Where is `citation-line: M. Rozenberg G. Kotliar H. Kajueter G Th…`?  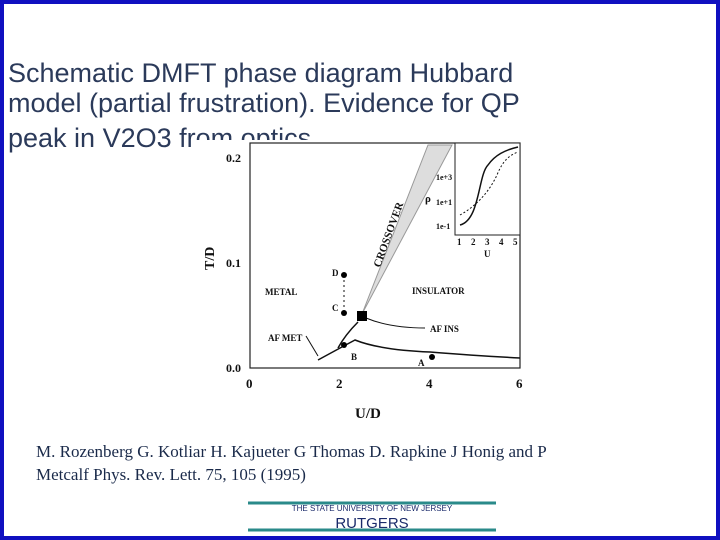 citation-line: M. Rozenberg G. Kotliar H. Kajueter G Th… is located at coordinates (291, 451).